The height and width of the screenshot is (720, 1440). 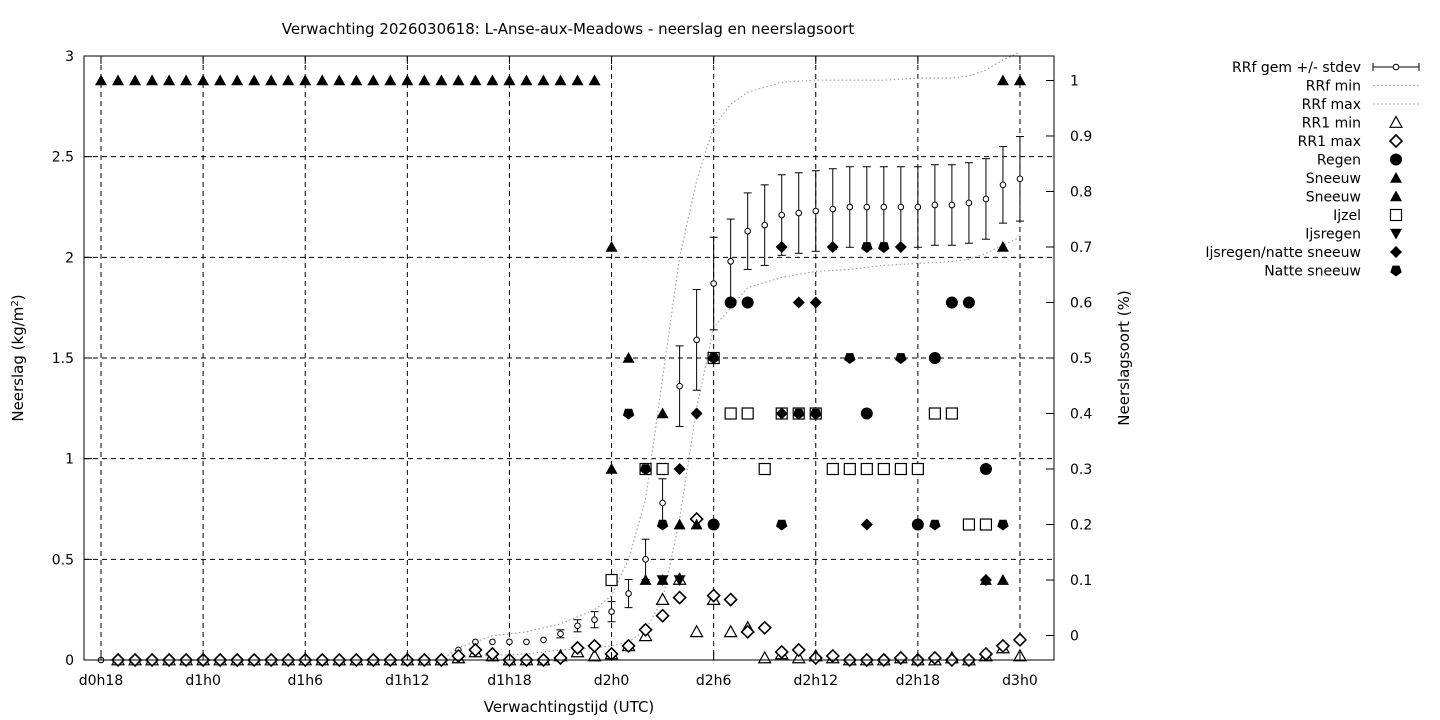 I want to click on x-tick-label: d3h0, so click(x=1020, y=681).